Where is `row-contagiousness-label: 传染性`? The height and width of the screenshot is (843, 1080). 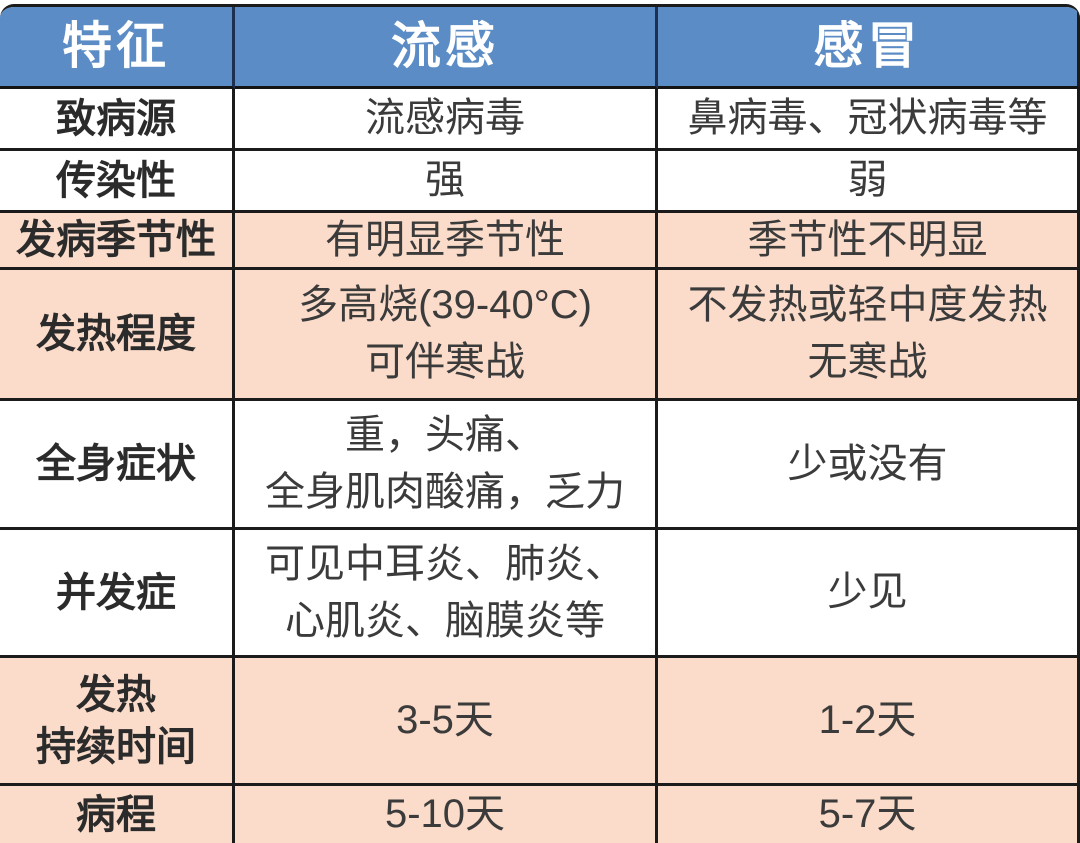
row-contagiousness-label: 传染性 is located at coordinates (117, 182).